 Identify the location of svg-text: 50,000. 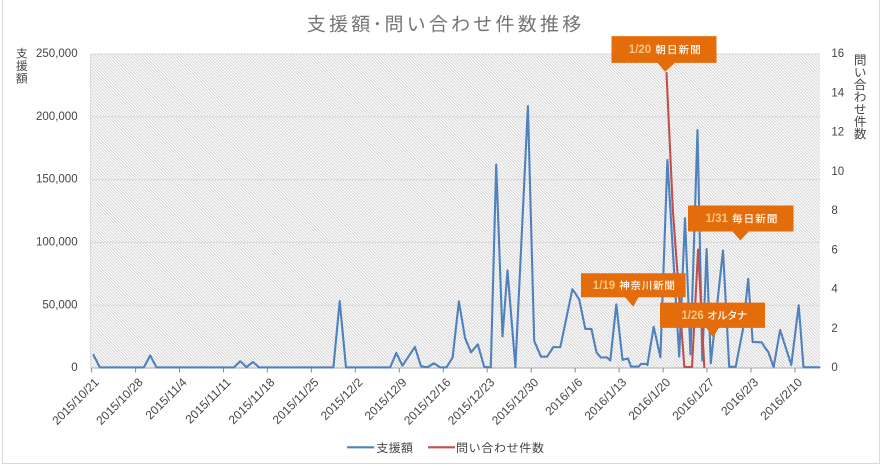
(59, 305).